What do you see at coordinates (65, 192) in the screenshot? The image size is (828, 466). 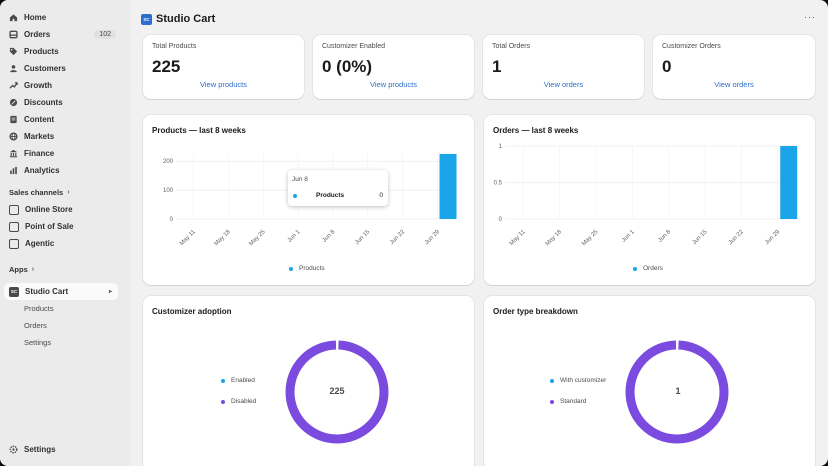 I see `sales-channels-header: Sales channels ›` at bounding box center [65, 192].